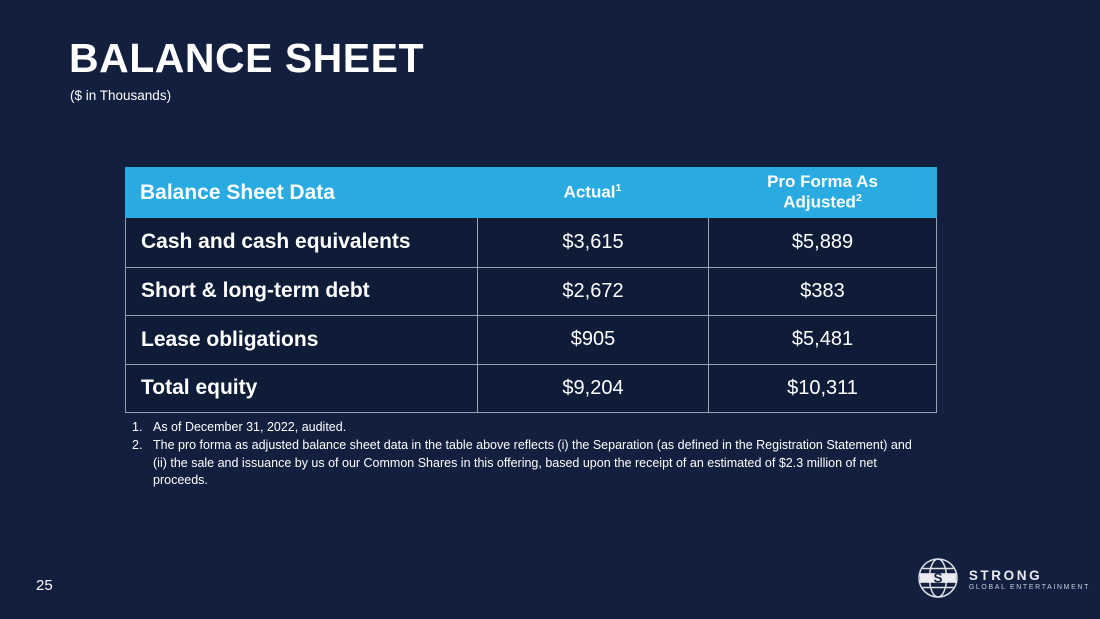 The height and width of the screenshot is (619, 1100). Describe the element at coordinates (592, 340) in the screenshot. I see `row-actual-value: $905` at that location.